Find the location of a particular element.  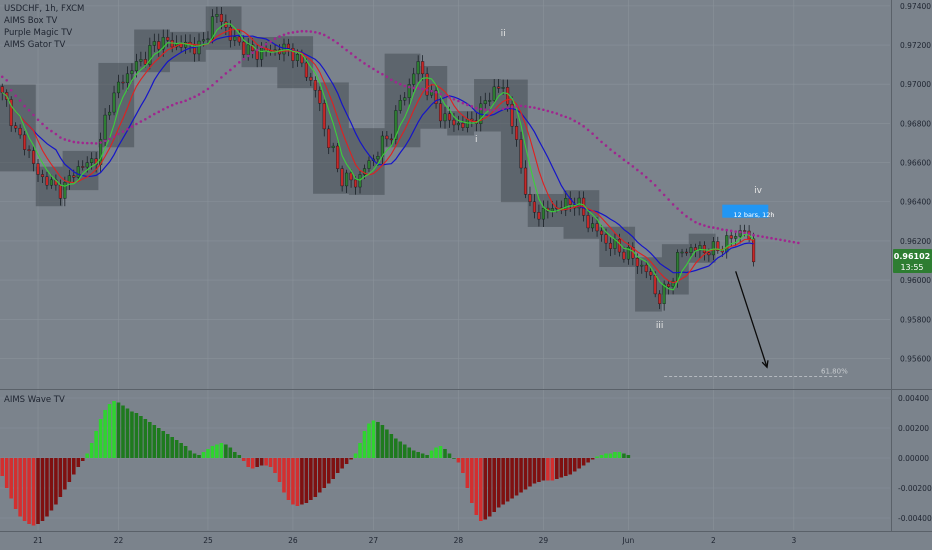

price-tick-label: 0.96800 is located at coordinates (915, 123).